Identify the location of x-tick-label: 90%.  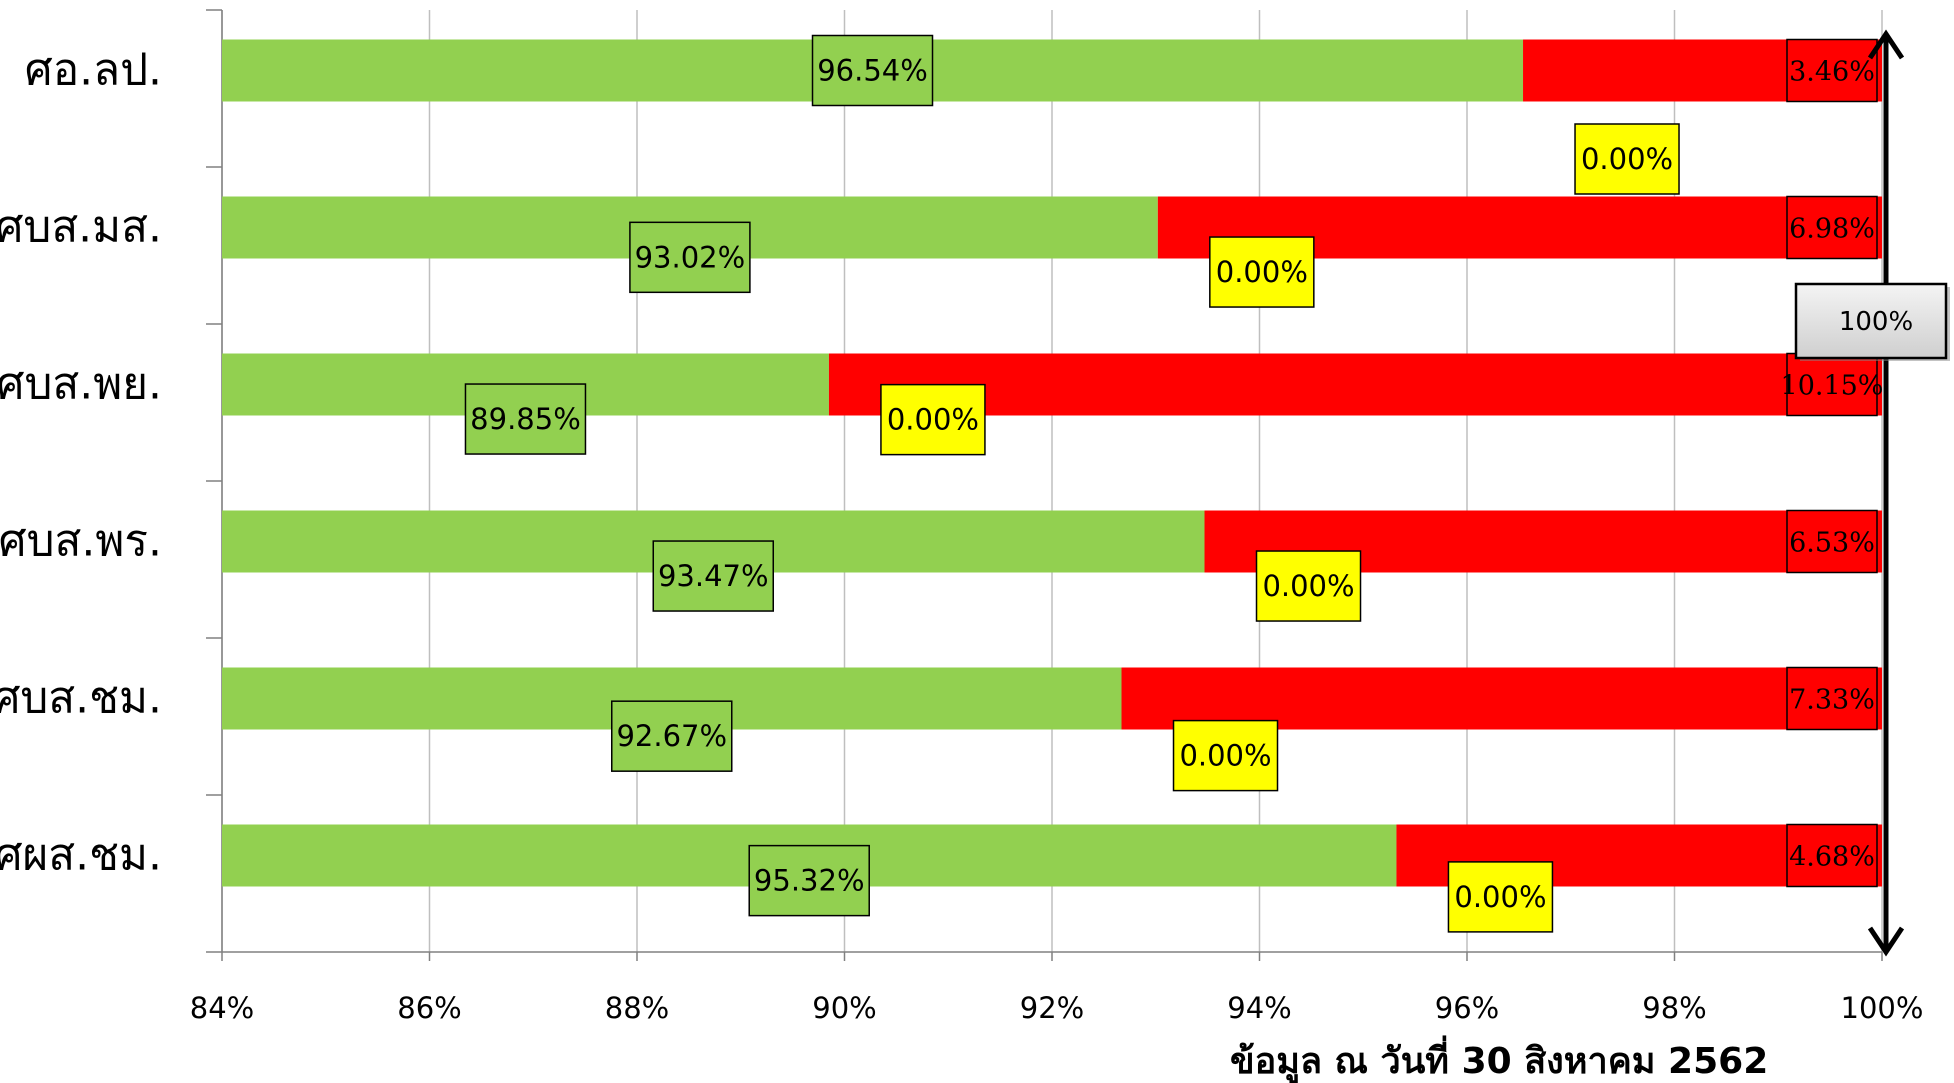
(844, 1008).